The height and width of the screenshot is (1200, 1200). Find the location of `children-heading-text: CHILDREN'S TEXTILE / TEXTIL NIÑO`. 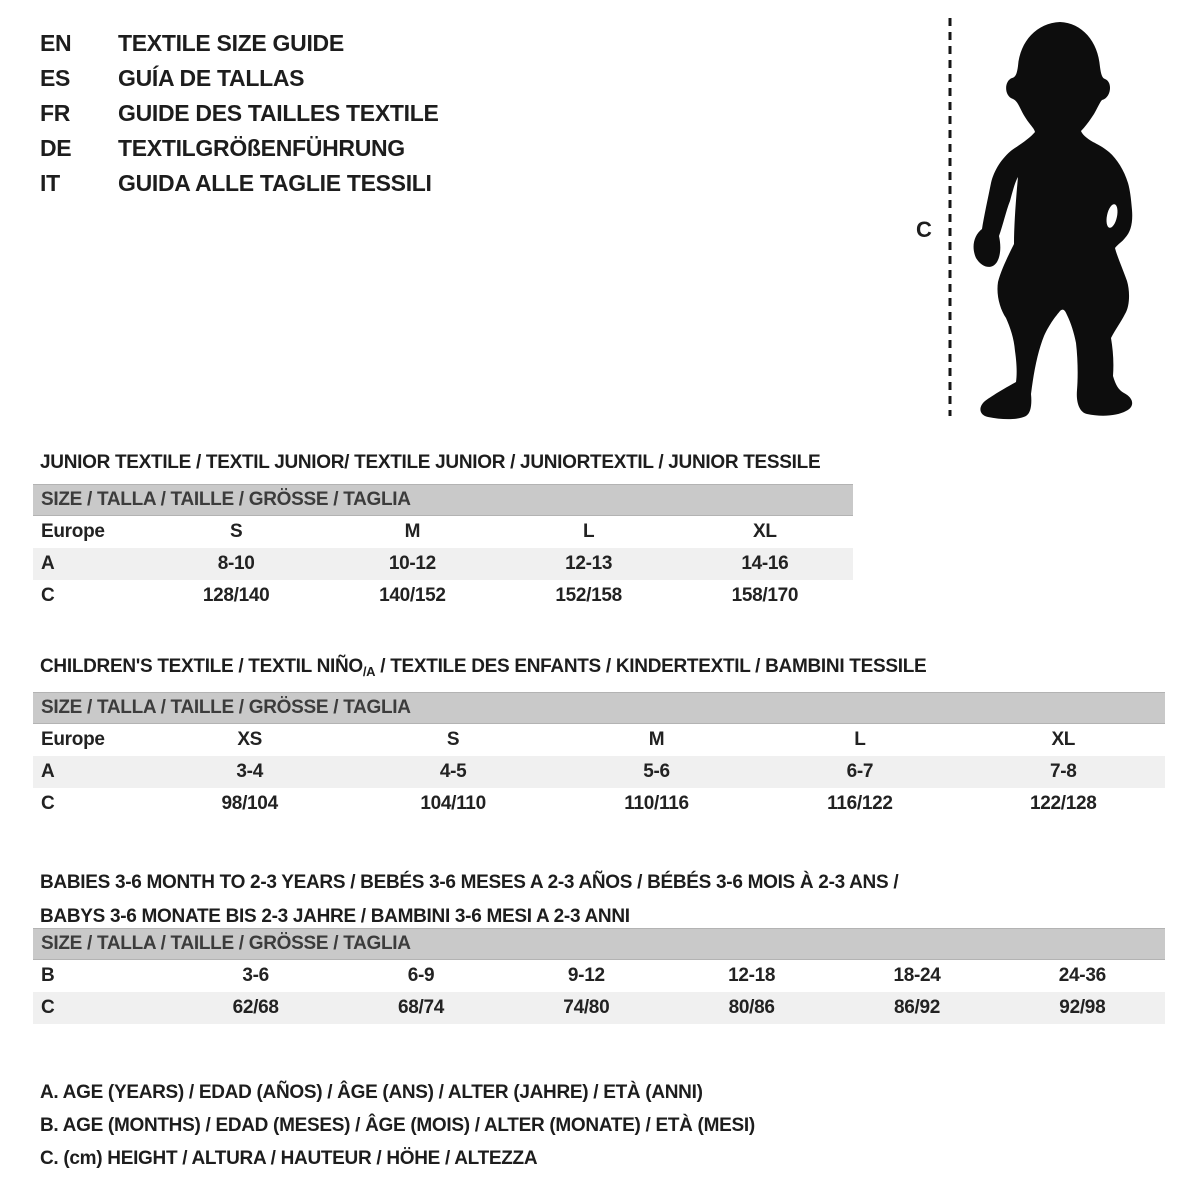

children-heading-text: CHILDREN'S TEXTILE / TEXTIL NIÑO is located at coordinates (201, 666).